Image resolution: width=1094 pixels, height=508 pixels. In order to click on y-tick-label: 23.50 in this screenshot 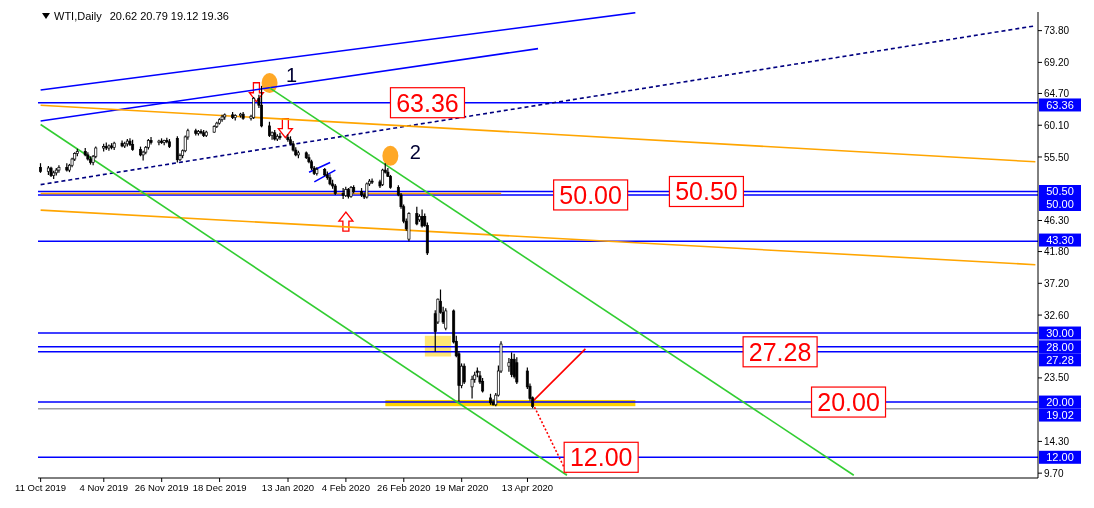, I will do `click(1057, 378)`.